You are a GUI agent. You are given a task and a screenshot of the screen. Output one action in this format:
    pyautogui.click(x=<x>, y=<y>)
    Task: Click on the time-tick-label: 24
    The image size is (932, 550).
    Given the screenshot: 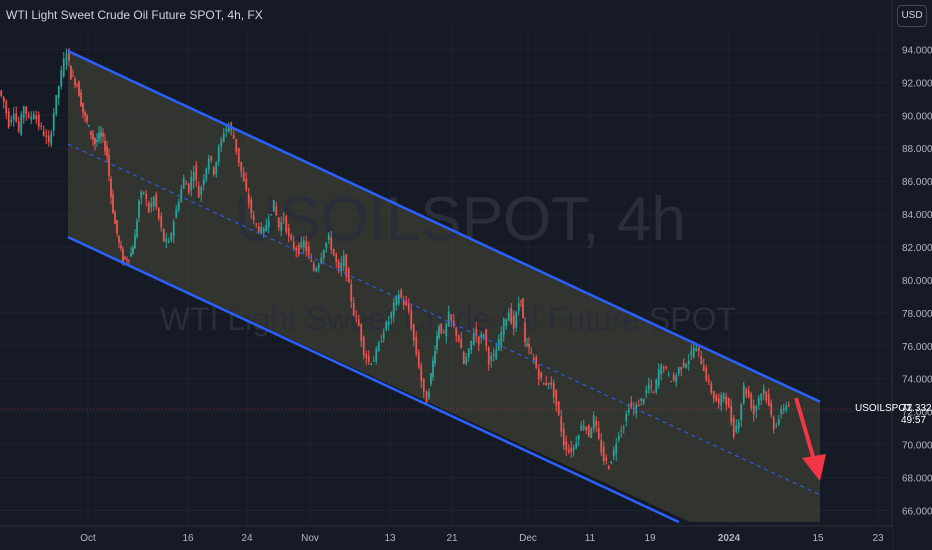 What is the action you would take?
    pyautogui.click(x=247, y=538)
    